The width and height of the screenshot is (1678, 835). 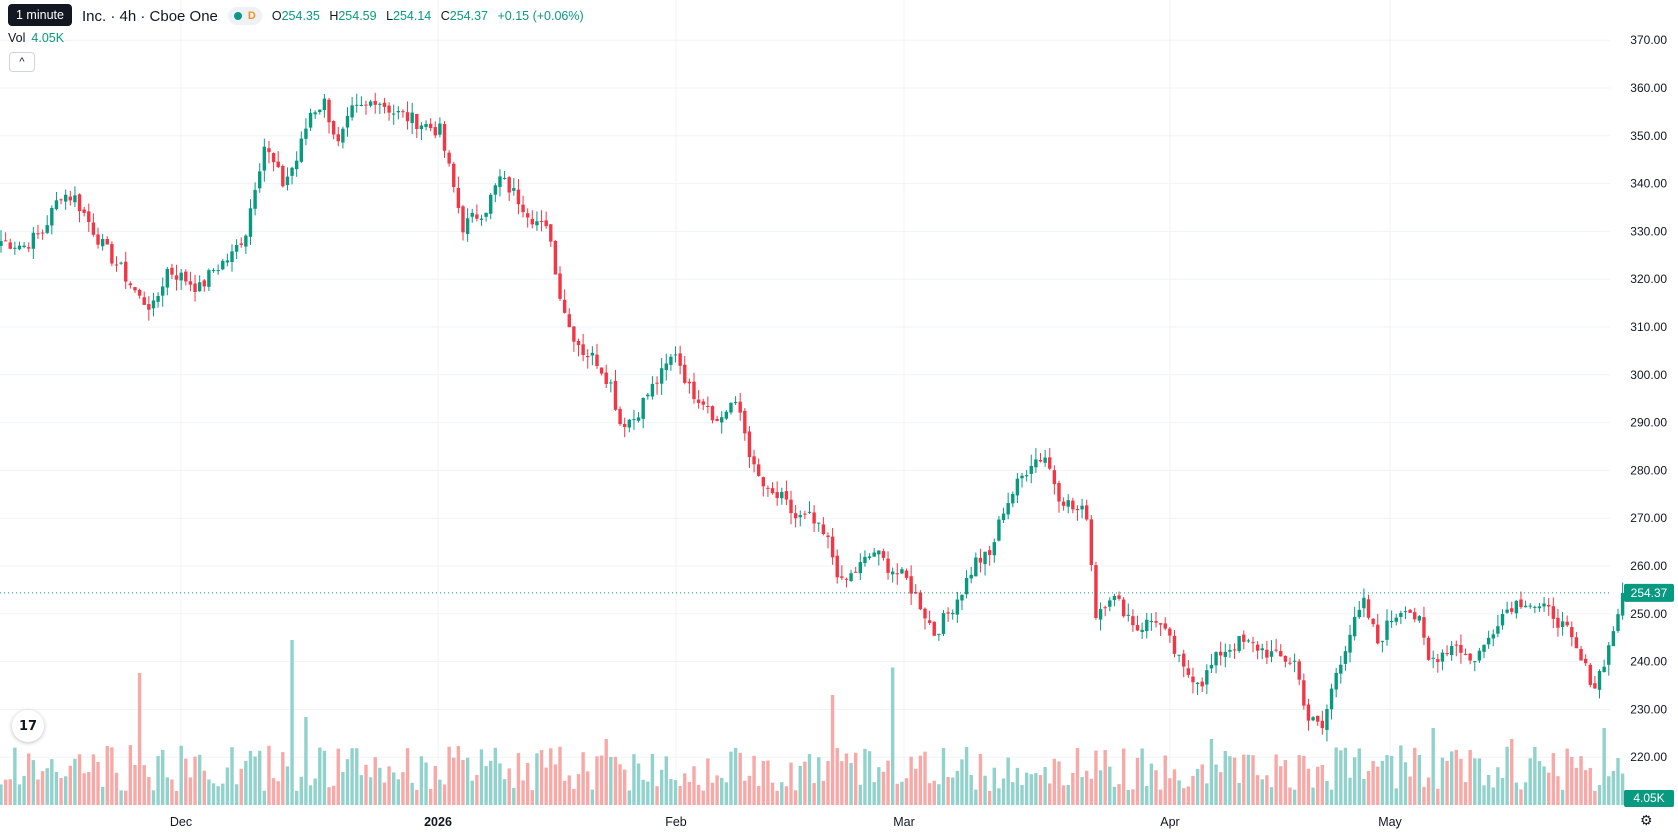 I want to click on collapse-legend-button: ^, so click(x=22, y=62).